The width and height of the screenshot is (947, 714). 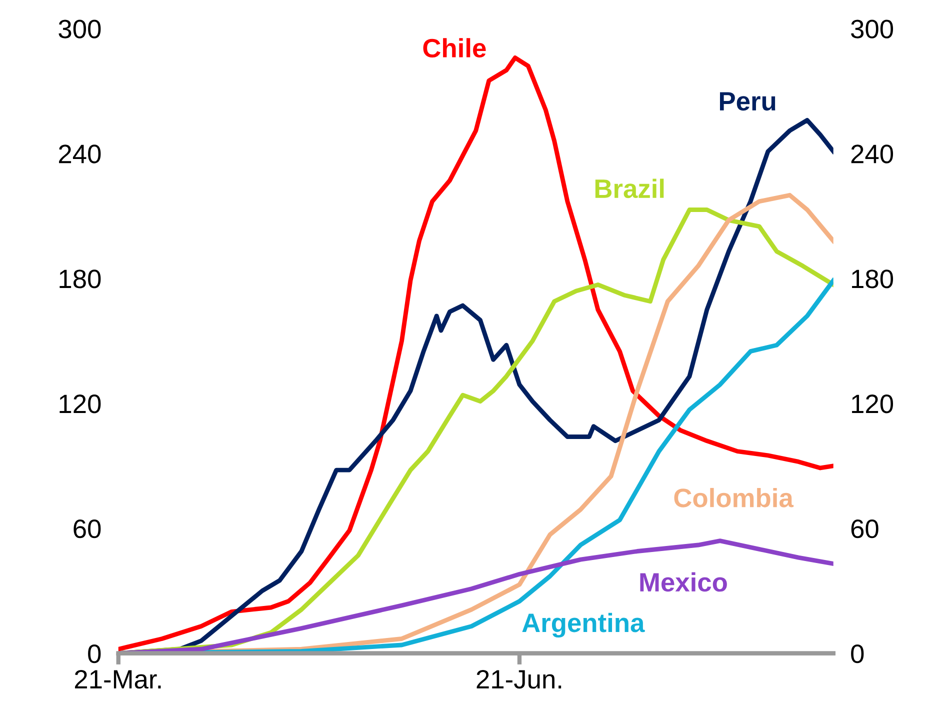 I want to click on y2-tick-label: 60, so click(x=864, y=528).